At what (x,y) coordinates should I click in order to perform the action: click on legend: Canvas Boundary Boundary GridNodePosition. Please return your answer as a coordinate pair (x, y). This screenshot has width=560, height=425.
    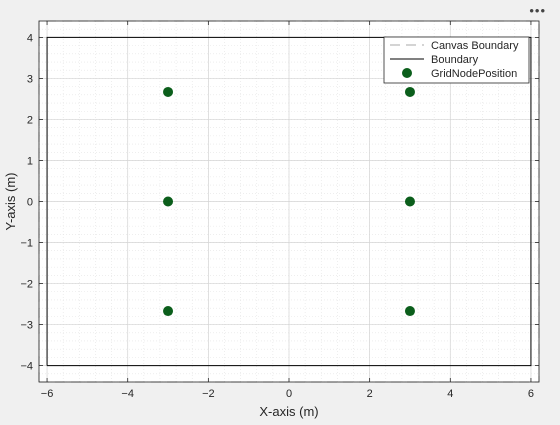
    Looking at the image, I should click on (456, 60).